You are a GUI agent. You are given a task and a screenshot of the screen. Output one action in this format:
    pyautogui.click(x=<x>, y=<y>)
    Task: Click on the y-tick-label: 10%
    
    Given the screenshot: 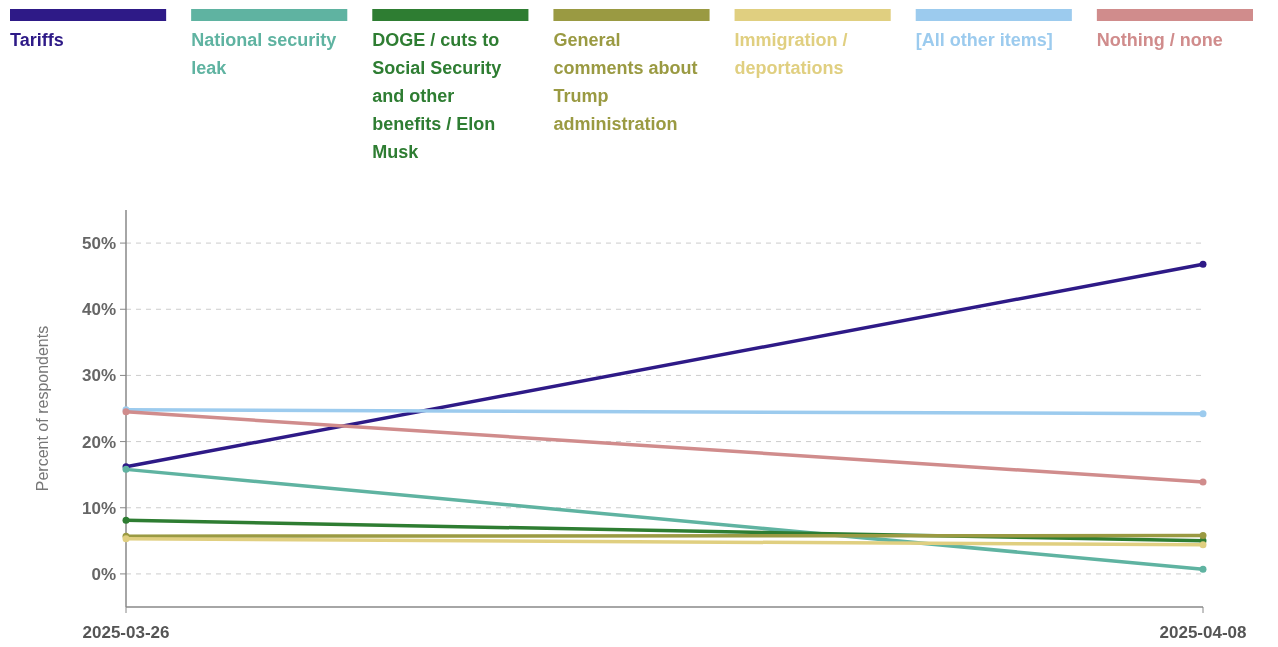 What is the action you would take?
    pyautogui.click(x=98, y=508)
    